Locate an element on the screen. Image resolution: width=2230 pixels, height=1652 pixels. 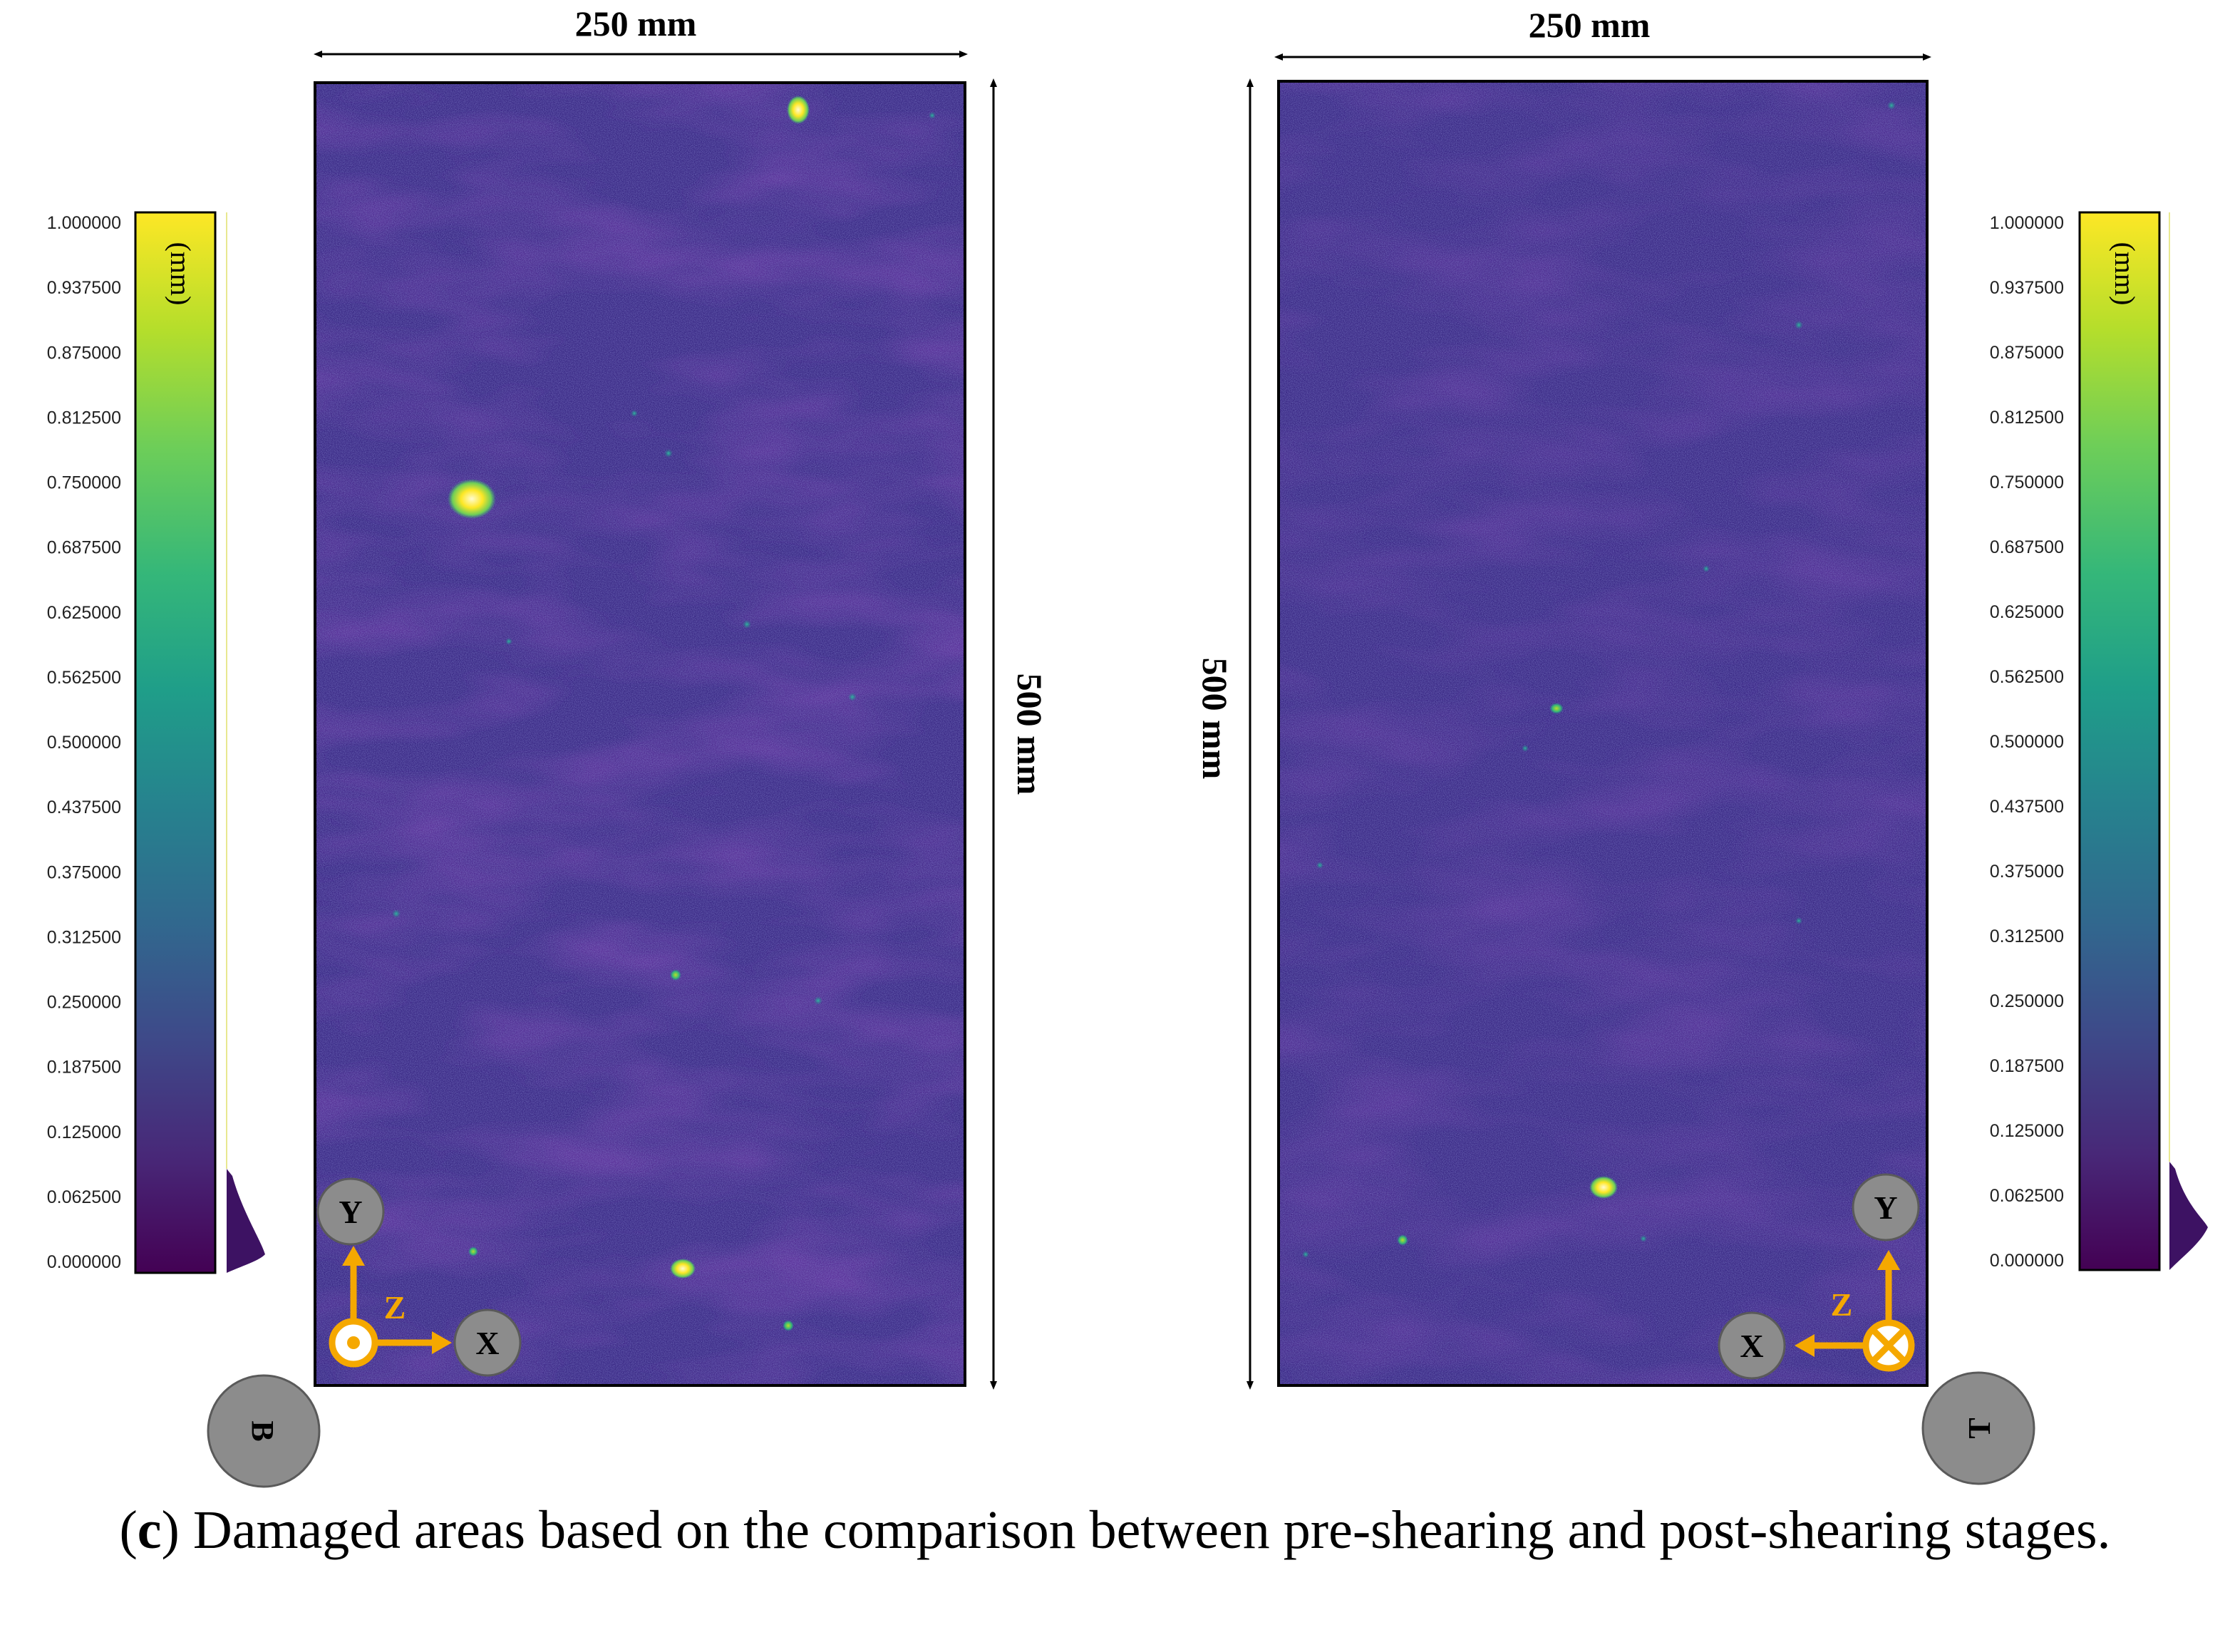
left-face-badge is located at coordinates (264, 1431).